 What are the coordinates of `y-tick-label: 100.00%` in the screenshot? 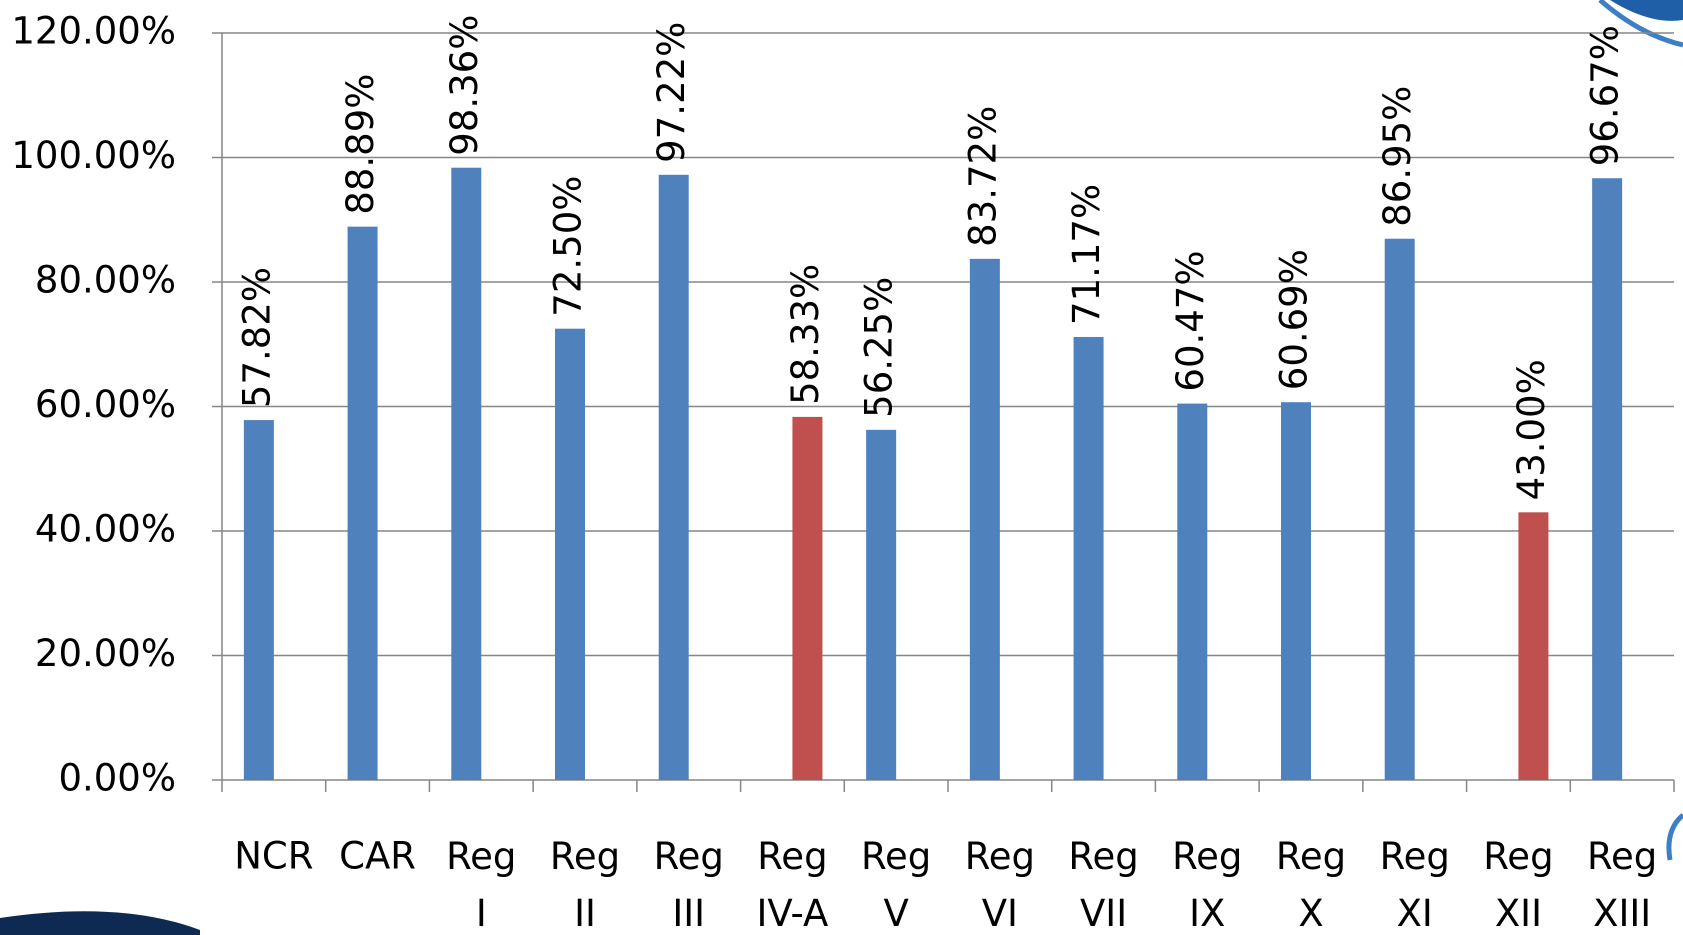 It's located at (93, 155).